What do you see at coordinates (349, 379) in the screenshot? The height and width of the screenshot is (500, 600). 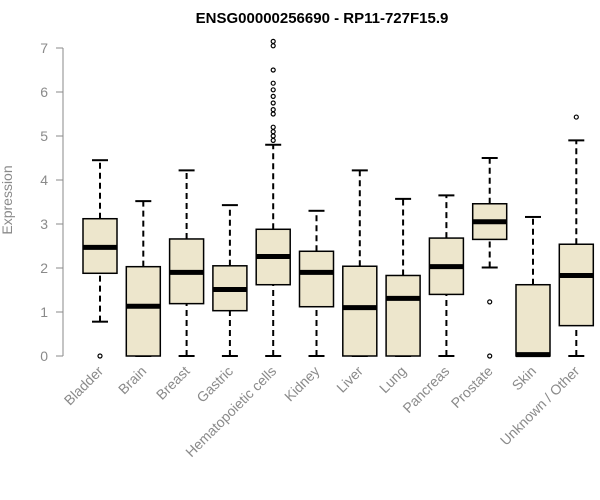 I see `x-tick-label: Liver` at bounding box center [349, 379].